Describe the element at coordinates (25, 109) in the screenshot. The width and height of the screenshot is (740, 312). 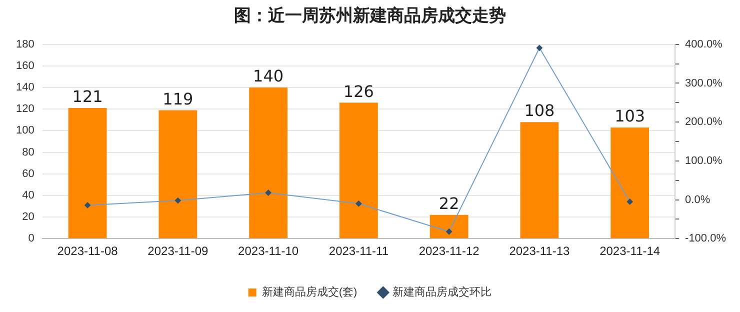
I see `y-tick-label: 120` at that location.